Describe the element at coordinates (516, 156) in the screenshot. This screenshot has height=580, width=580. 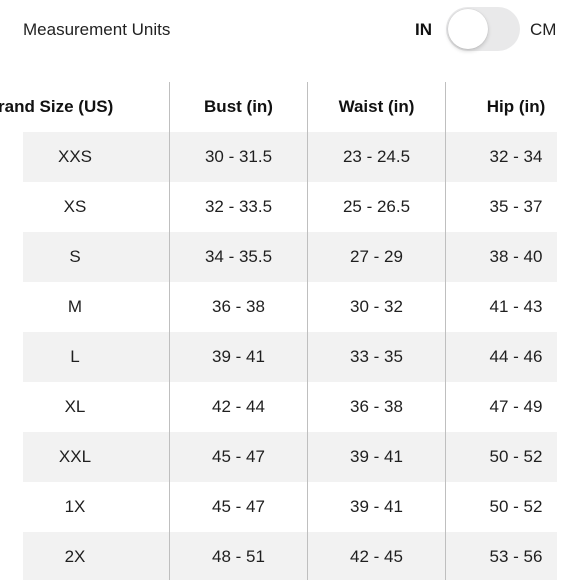
I see `hip-cell: 32 - 34` at that location.